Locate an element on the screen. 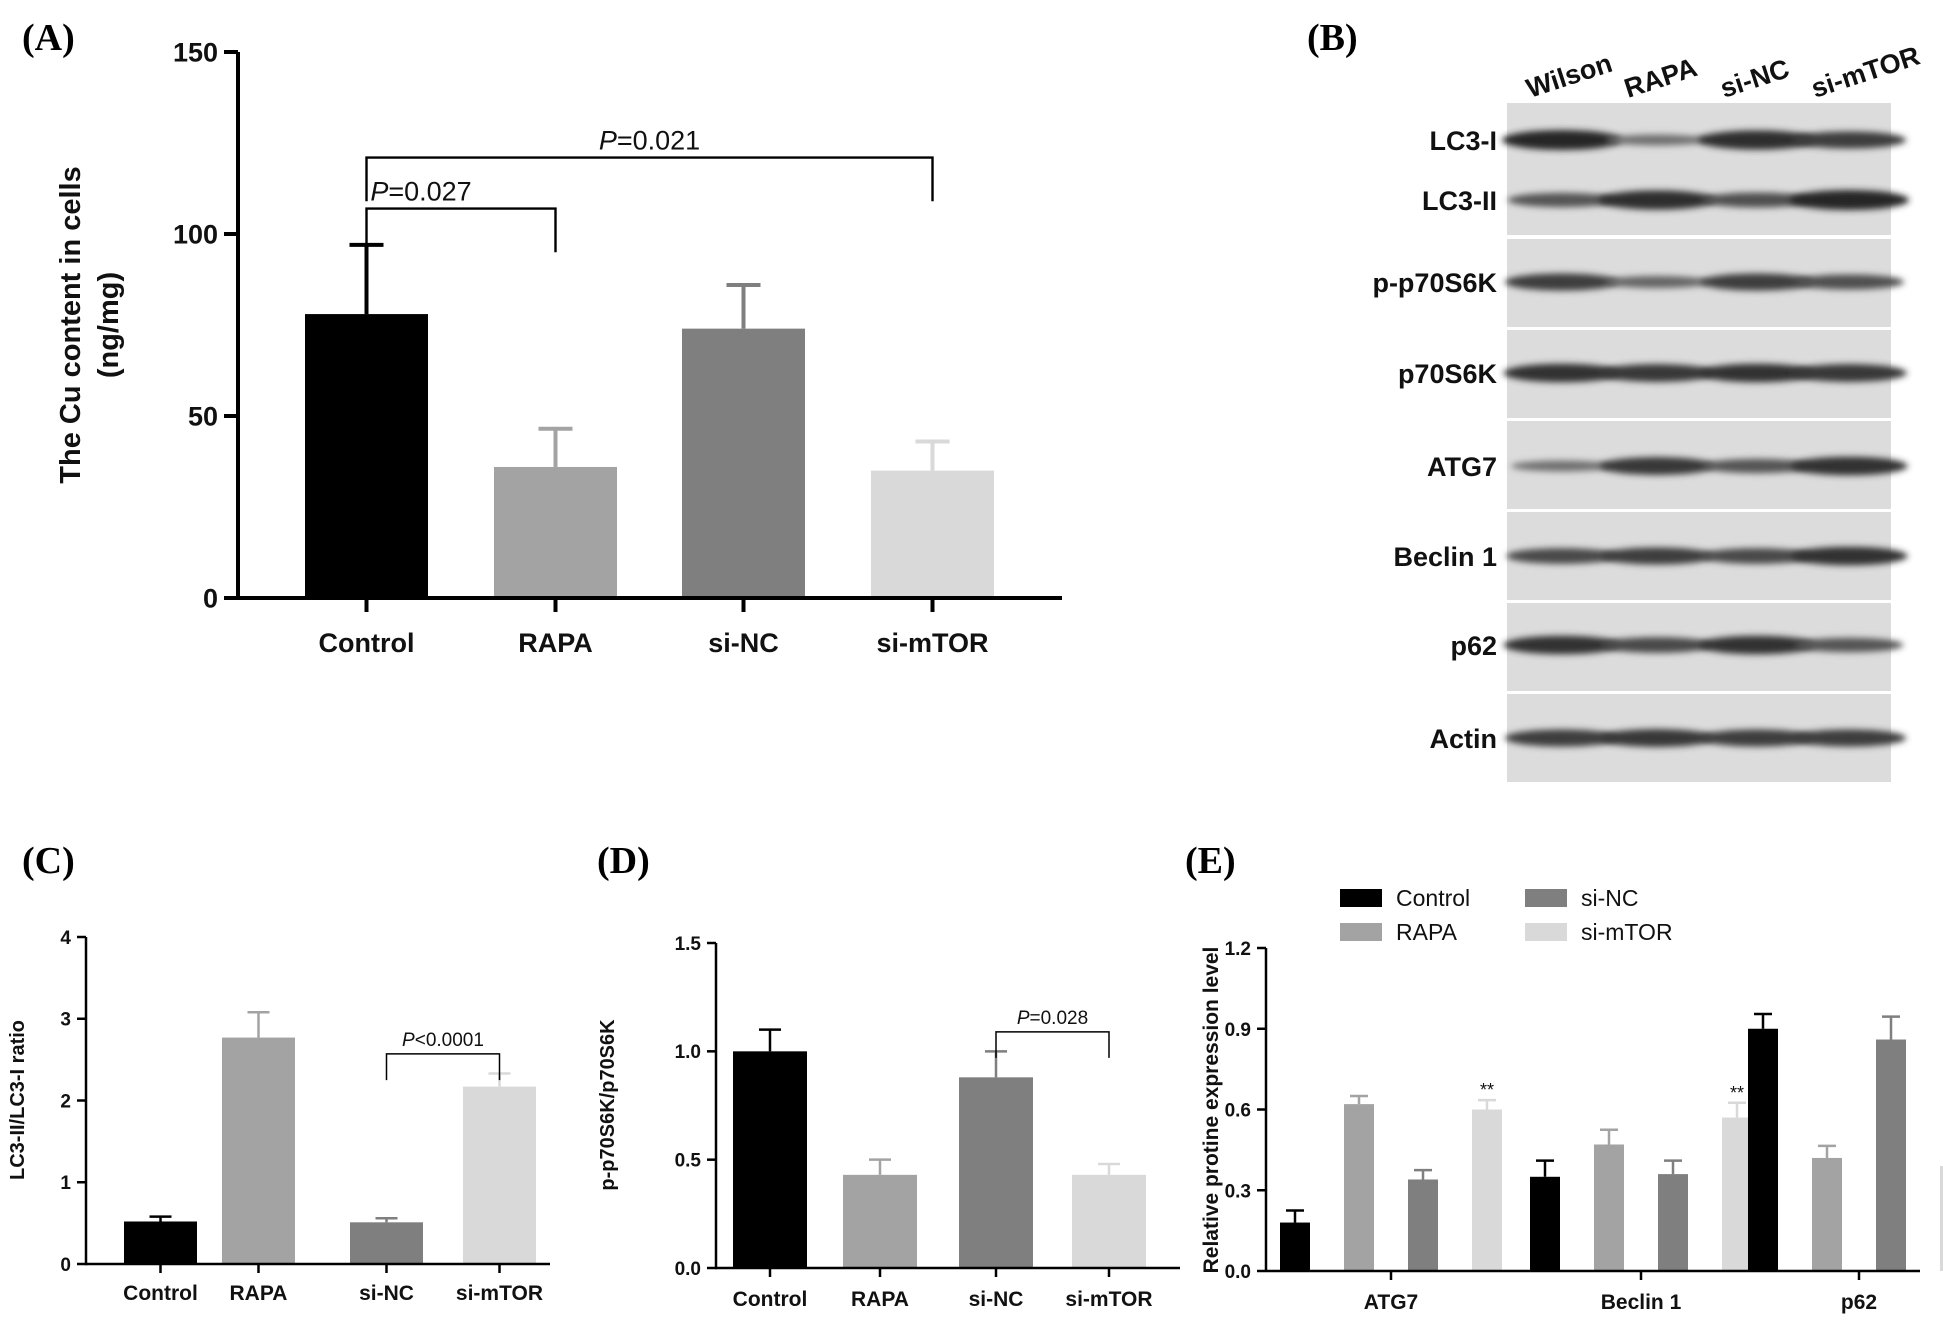  bar-atg7-si-mtor is located at coordinates (1487, 1190).